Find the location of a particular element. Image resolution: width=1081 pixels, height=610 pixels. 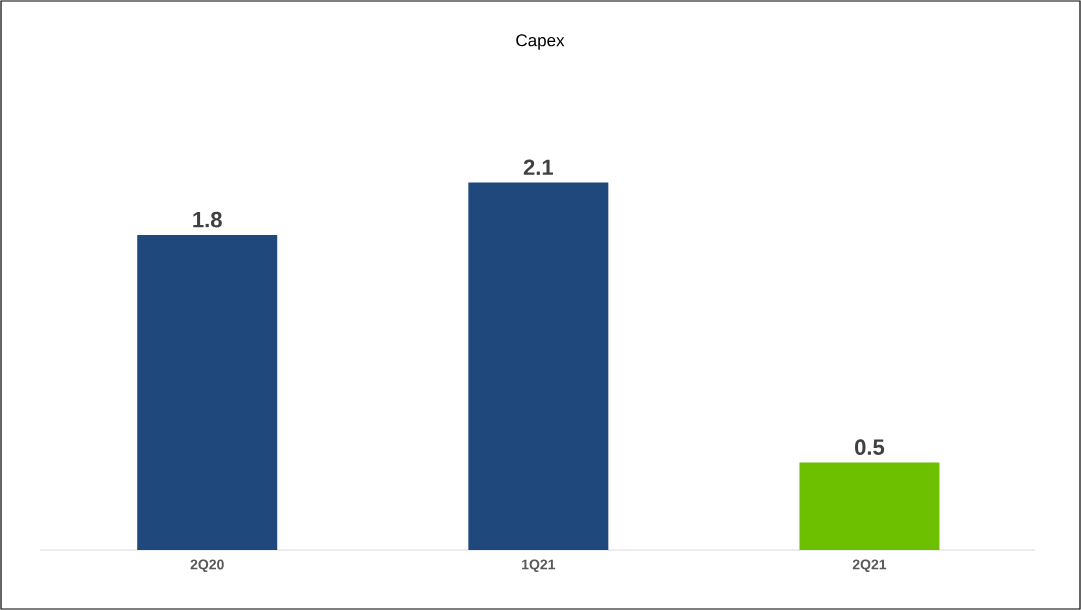

x-tick-label: 1Q21 is located at coordinates (539, 566).